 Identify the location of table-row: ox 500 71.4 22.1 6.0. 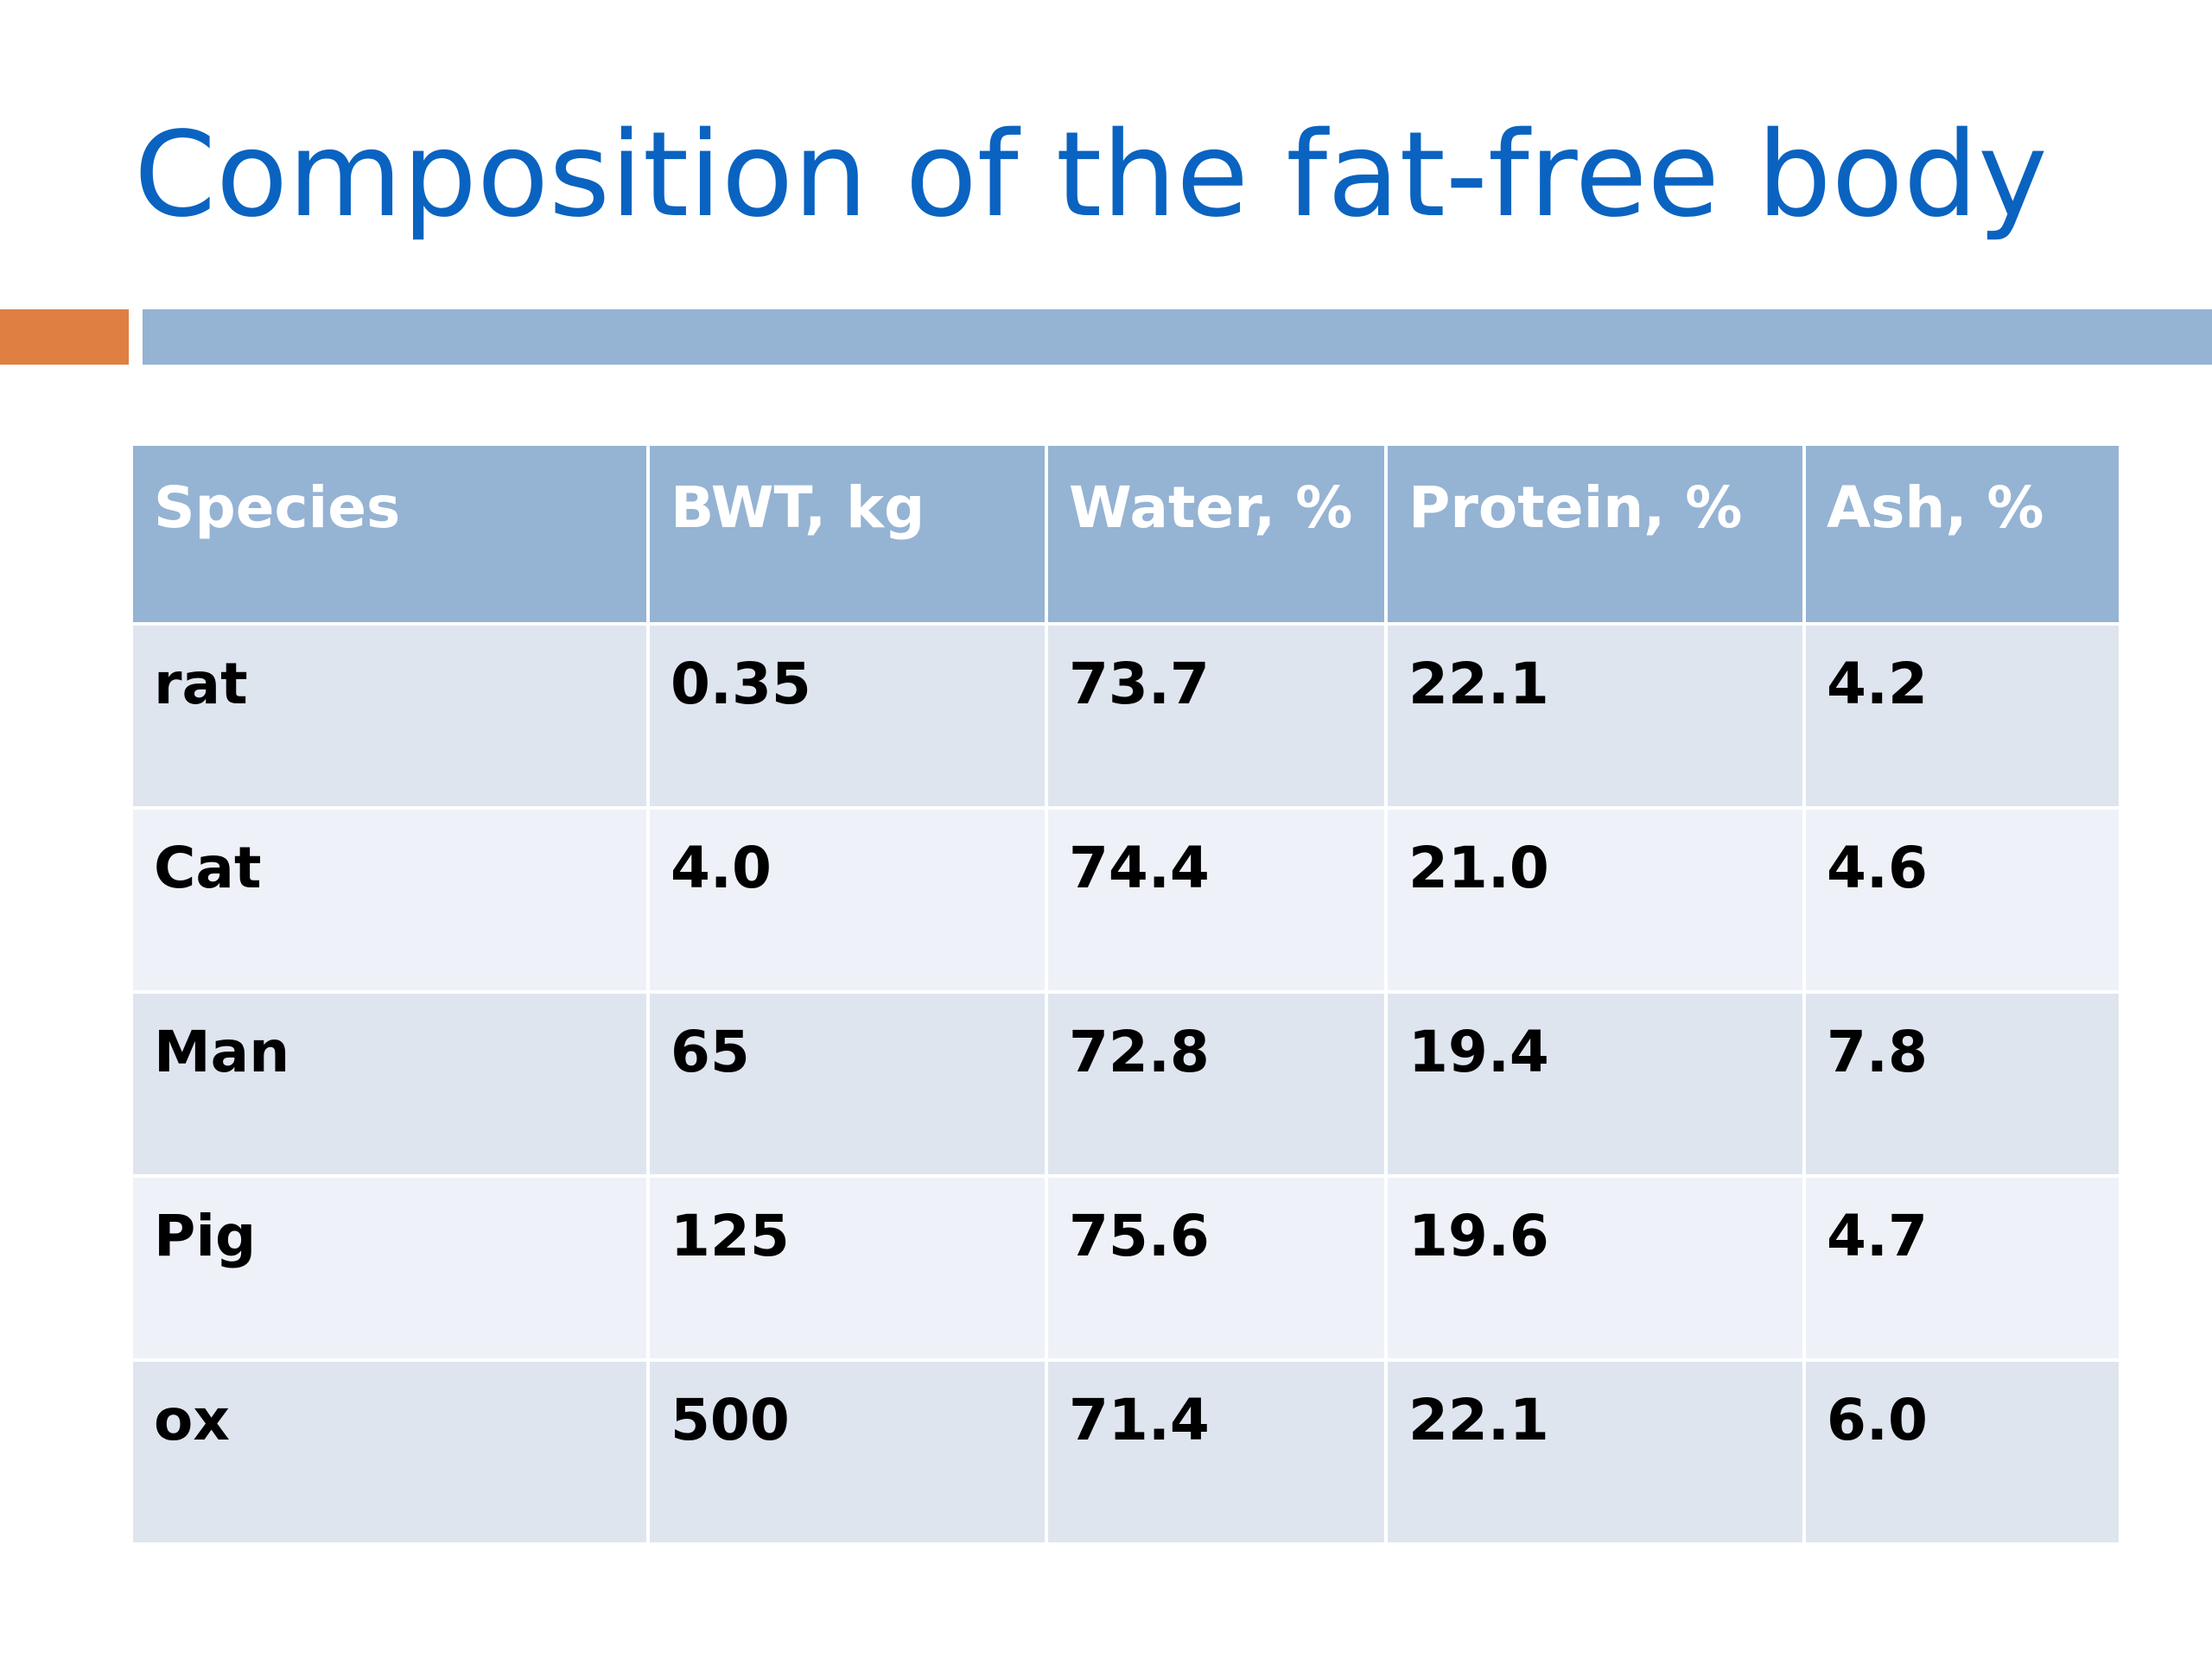
(1126, 1452).